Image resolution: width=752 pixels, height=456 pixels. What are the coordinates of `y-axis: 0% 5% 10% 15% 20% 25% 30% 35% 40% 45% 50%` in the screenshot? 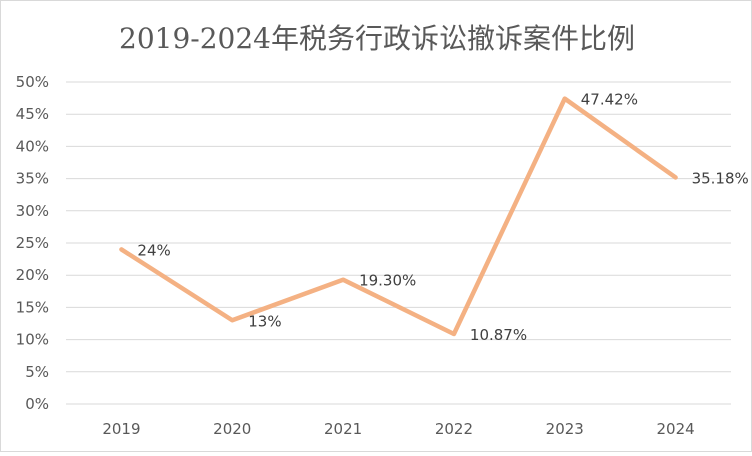 It's located at (32, 243).